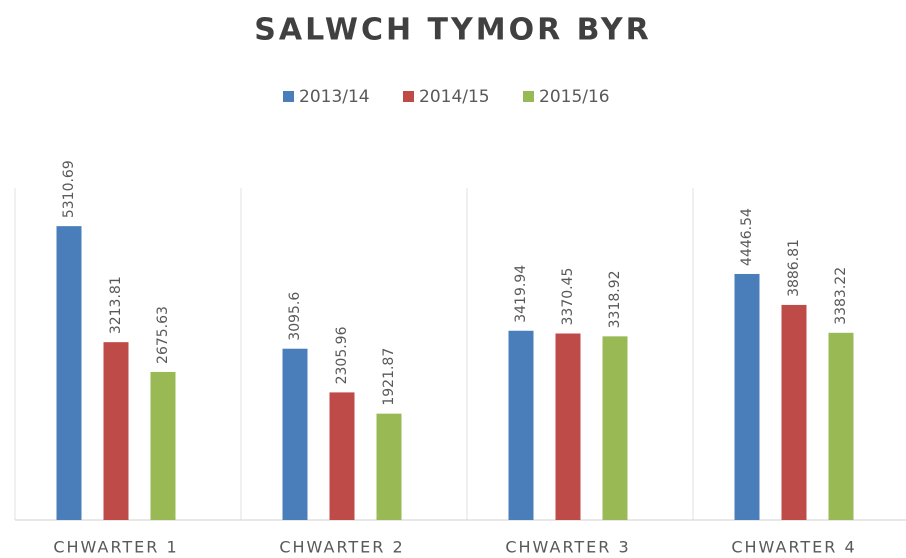 Image resolution: width=906 pixels, height=558 pixels. I want to click on x-tick-label: CHWARTER 2, so click(341, 547).